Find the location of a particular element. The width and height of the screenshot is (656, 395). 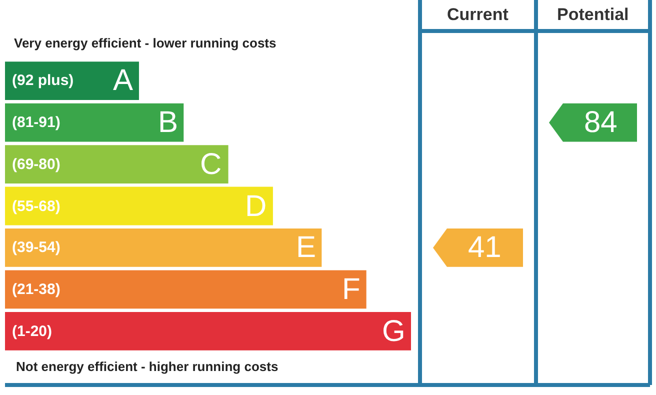

category-label: (92 plus) A is located at coordinates (73, 80).